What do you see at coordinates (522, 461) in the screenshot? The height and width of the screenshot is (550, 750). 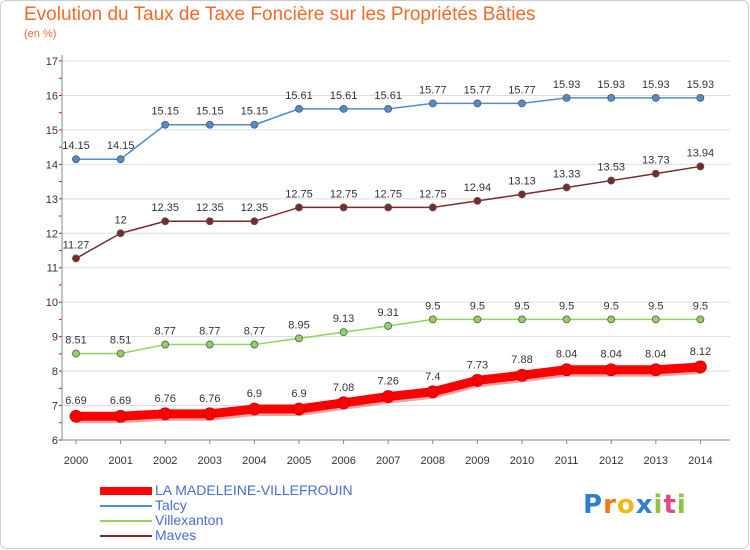 I see `x-tick-label: 2010` at bounding box center [522, 461].